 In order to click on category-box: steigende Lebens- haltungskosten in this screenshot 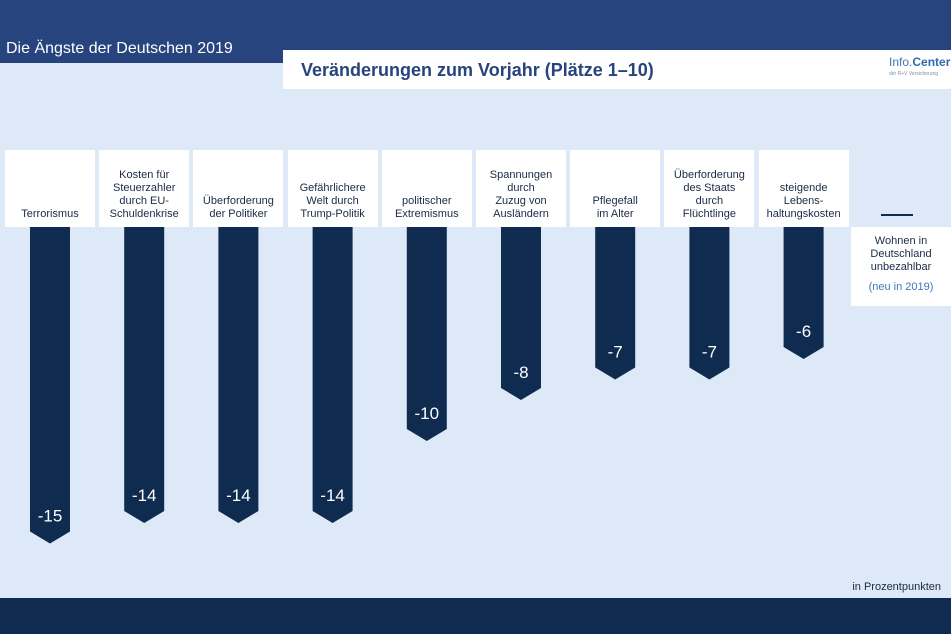, I will do `click(803, 188)`.